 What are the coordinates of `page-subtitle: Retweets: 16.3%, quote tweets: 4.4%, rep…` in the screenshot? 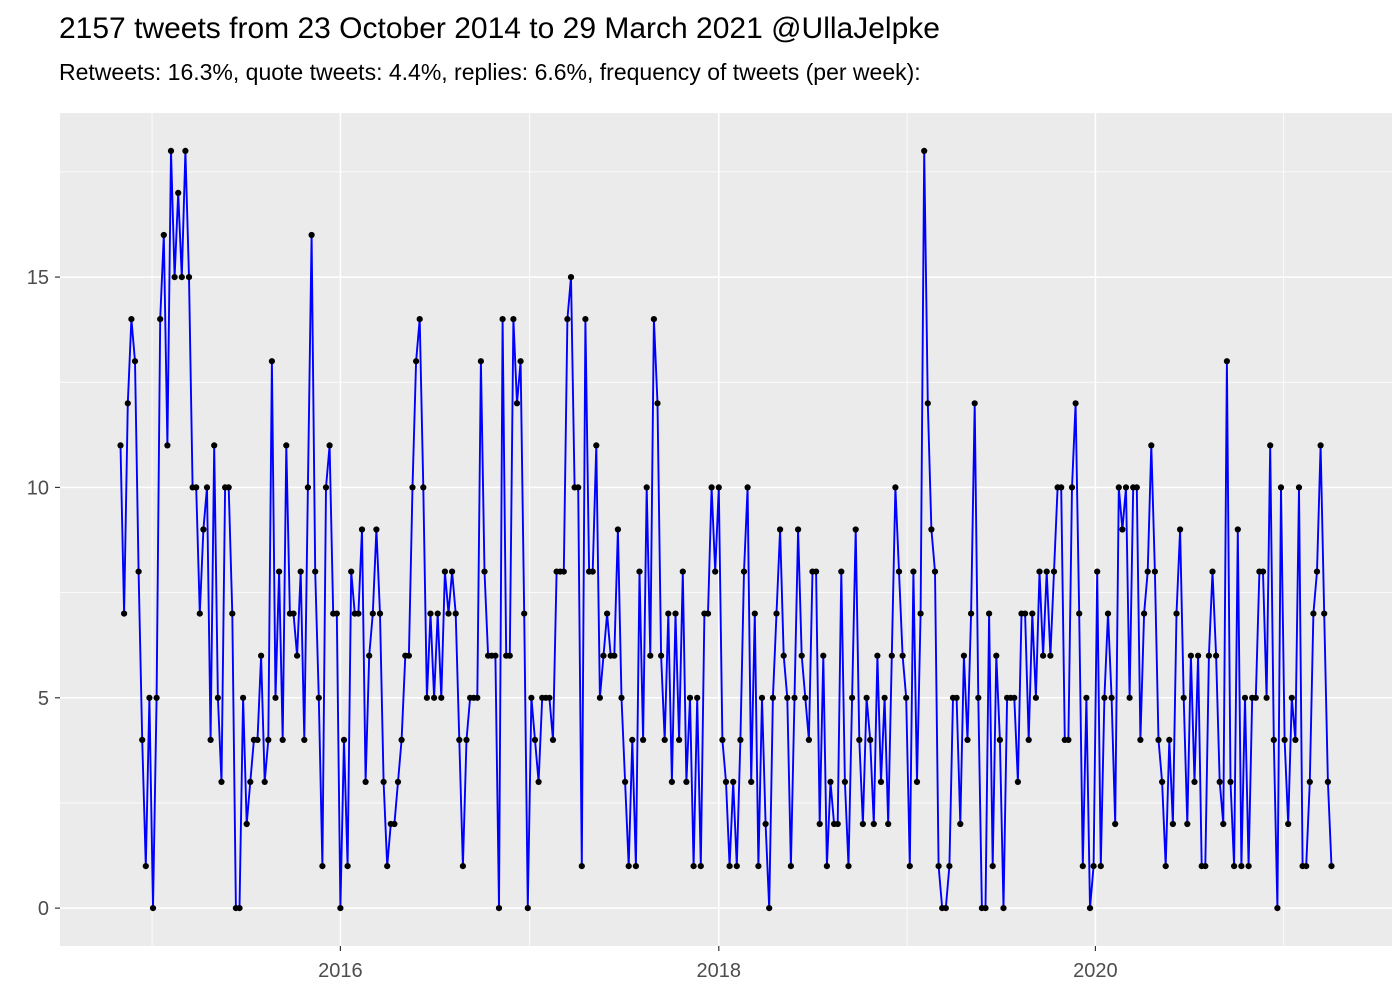 It's located at (490, 72).